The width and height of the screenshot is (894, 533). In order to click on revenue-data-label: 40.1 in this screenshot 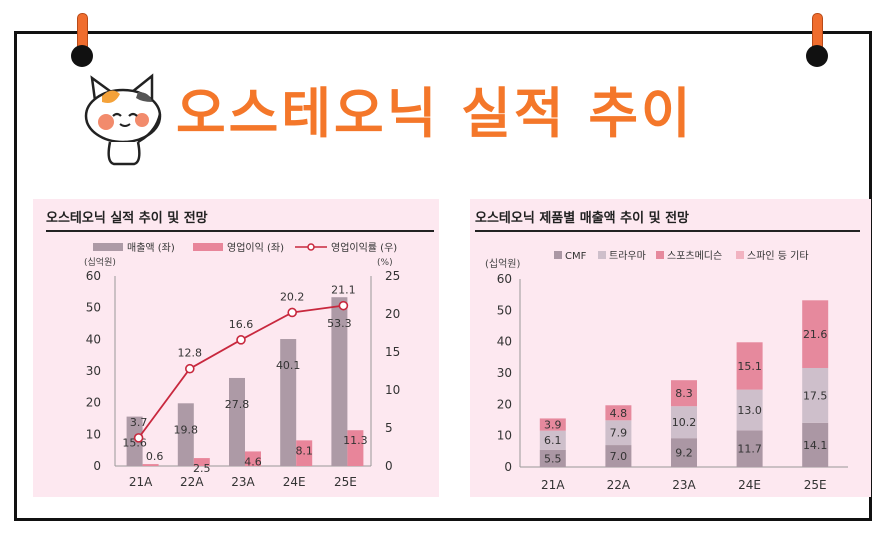, I will do `click(288, 365)`.